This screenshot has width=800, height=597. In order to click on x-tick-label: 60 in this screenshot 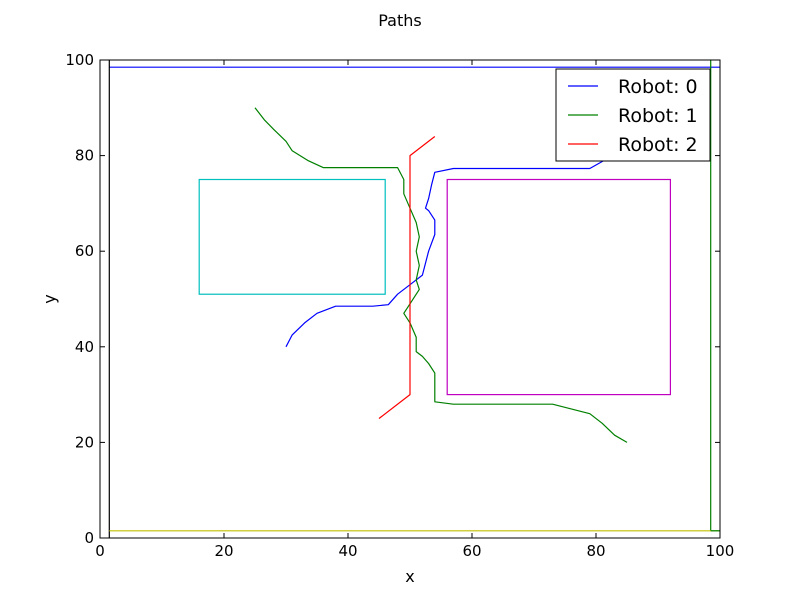, I will do `click(471, 551)`.